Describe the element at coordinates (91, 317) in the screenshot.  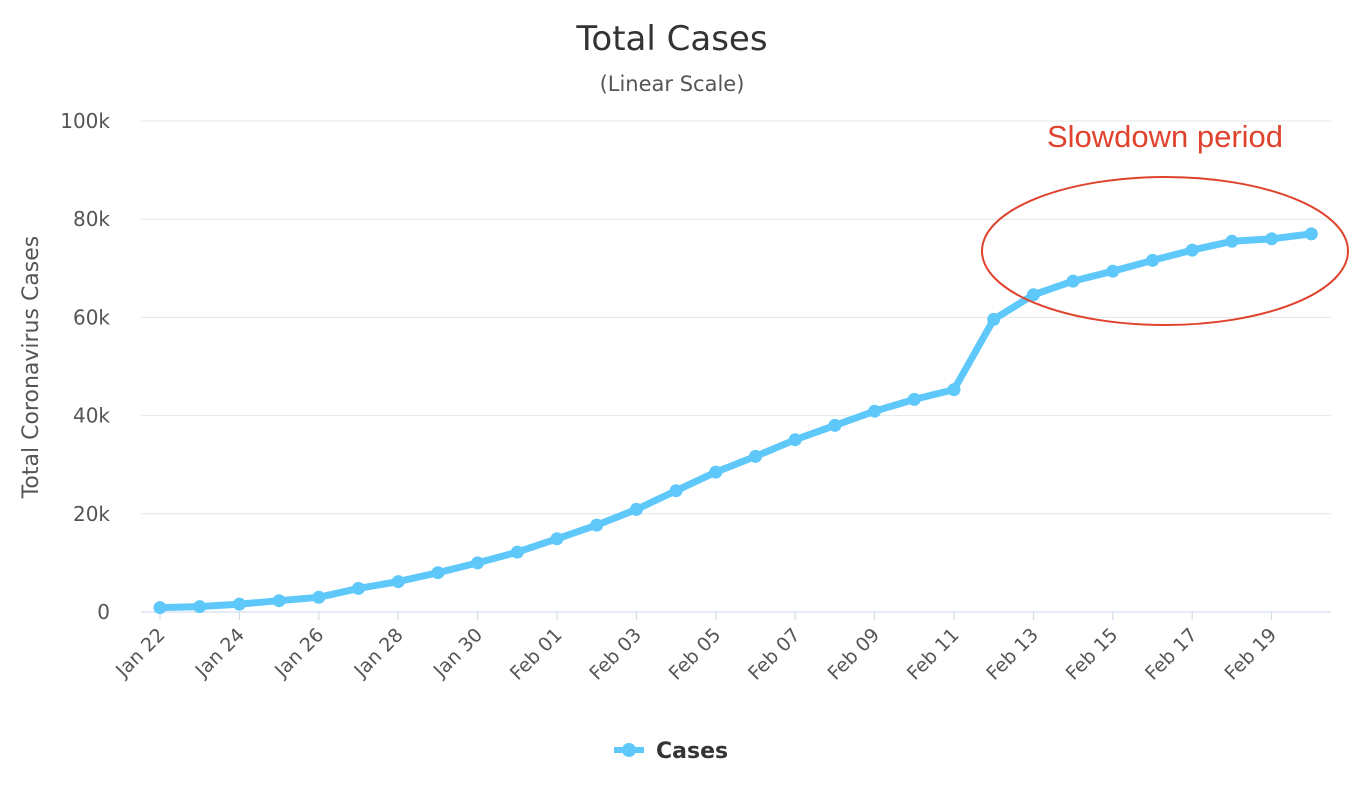
I see `y-tick-label: 60k` at that location.